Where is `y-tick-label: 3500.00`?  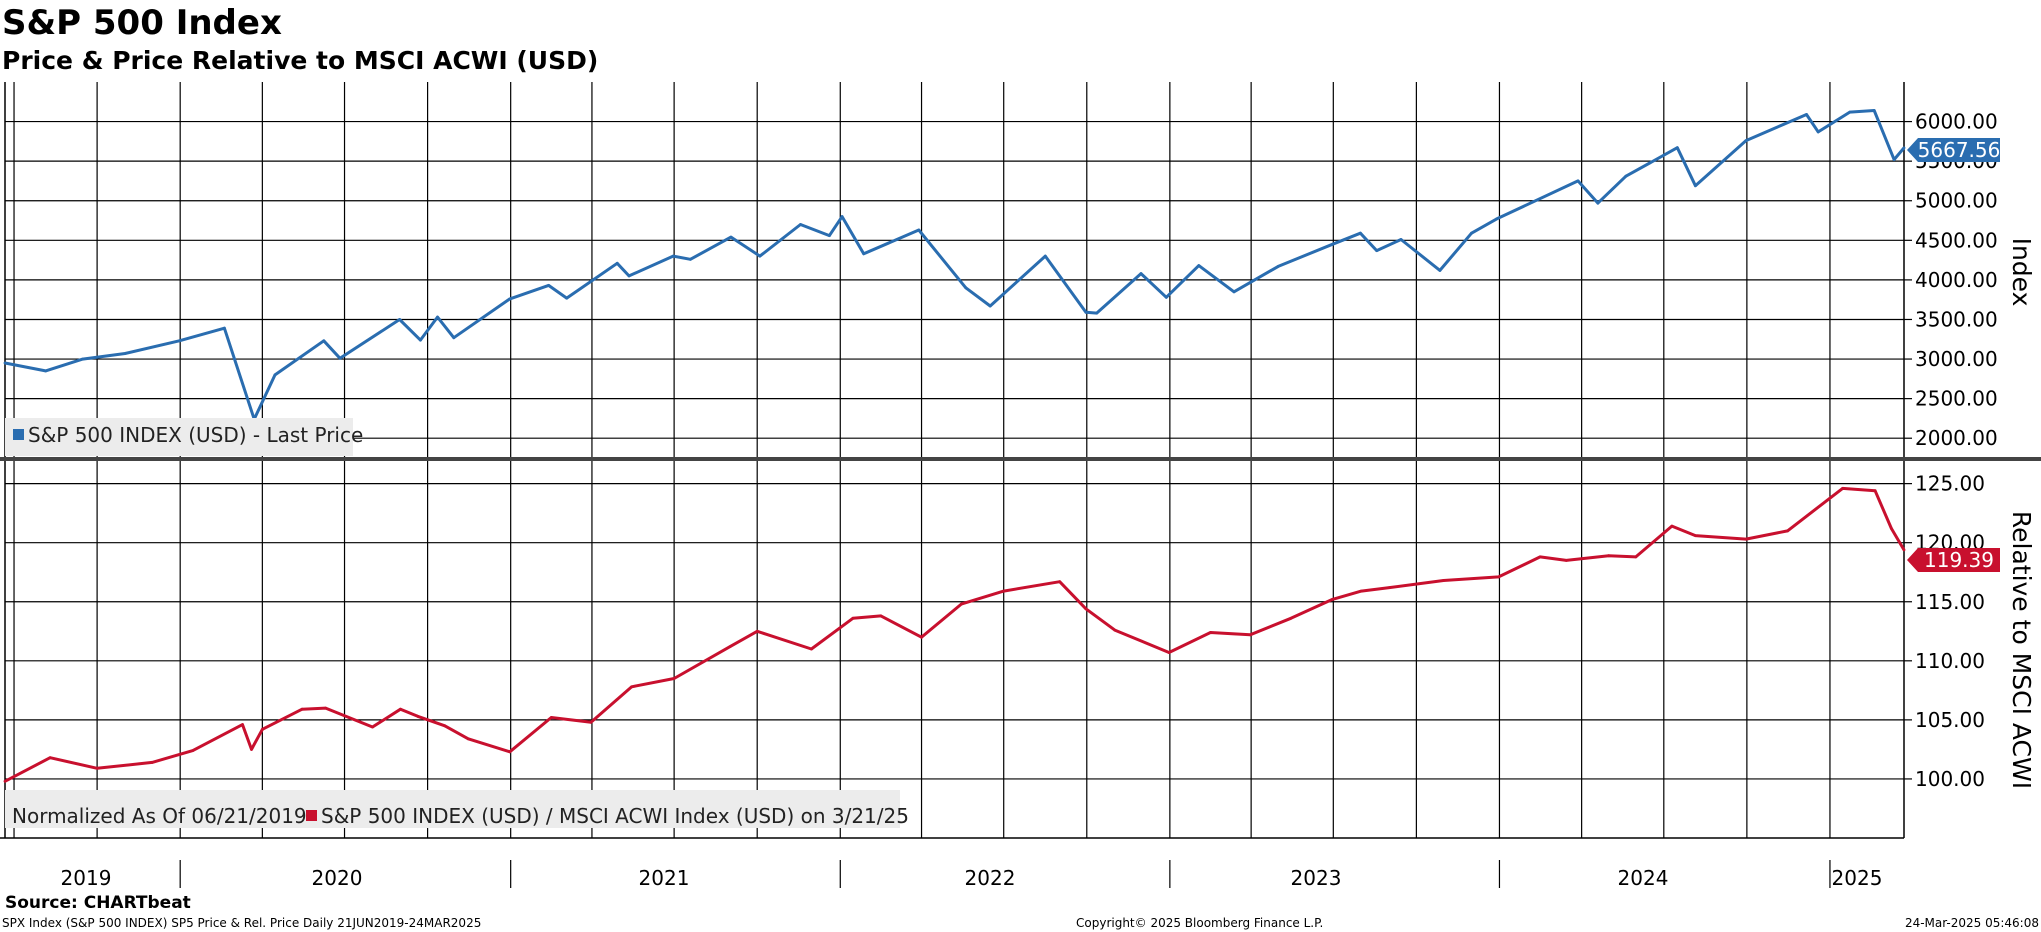 y-tick-label: 3500.00 is located at coordinates (1956, 319).